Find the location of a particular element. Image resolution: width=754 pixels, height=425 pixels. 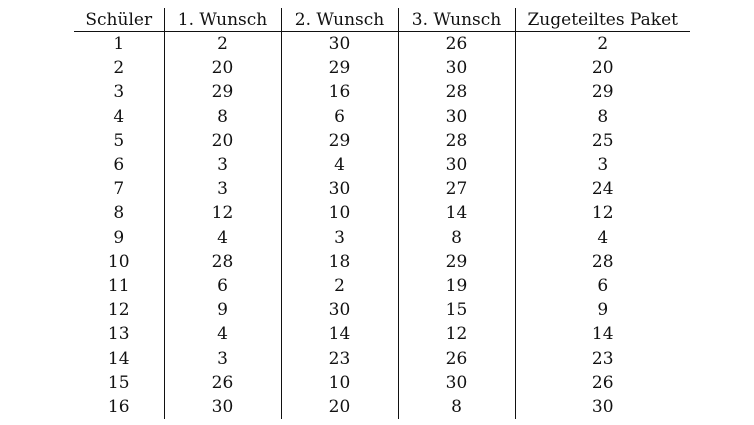

table-row: 5 20 29 28 25 is located at coordinates (382, 140).